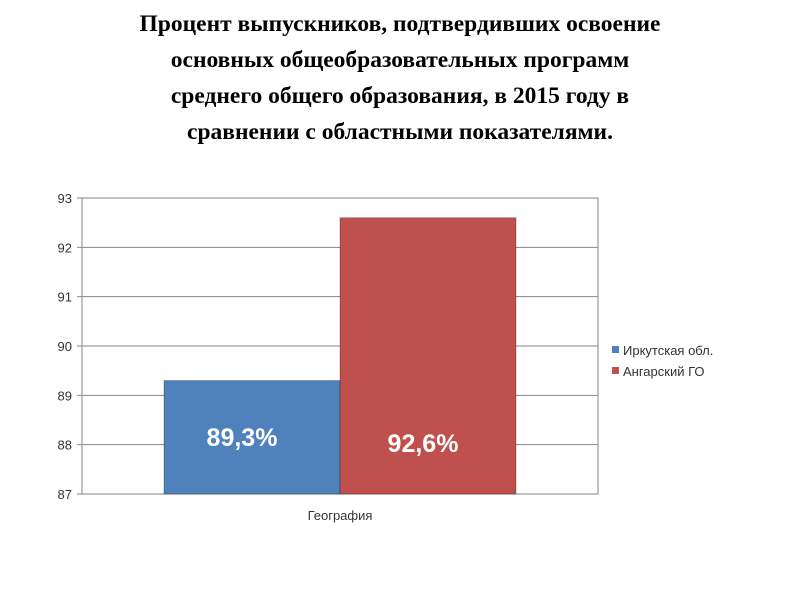 This screenshot has height=600, width=800. What do you see at coordinates (400, 132) in the screenshot?
I see `title-line-4: сравнении с областными показателями.` at bounding box center [400, 132].